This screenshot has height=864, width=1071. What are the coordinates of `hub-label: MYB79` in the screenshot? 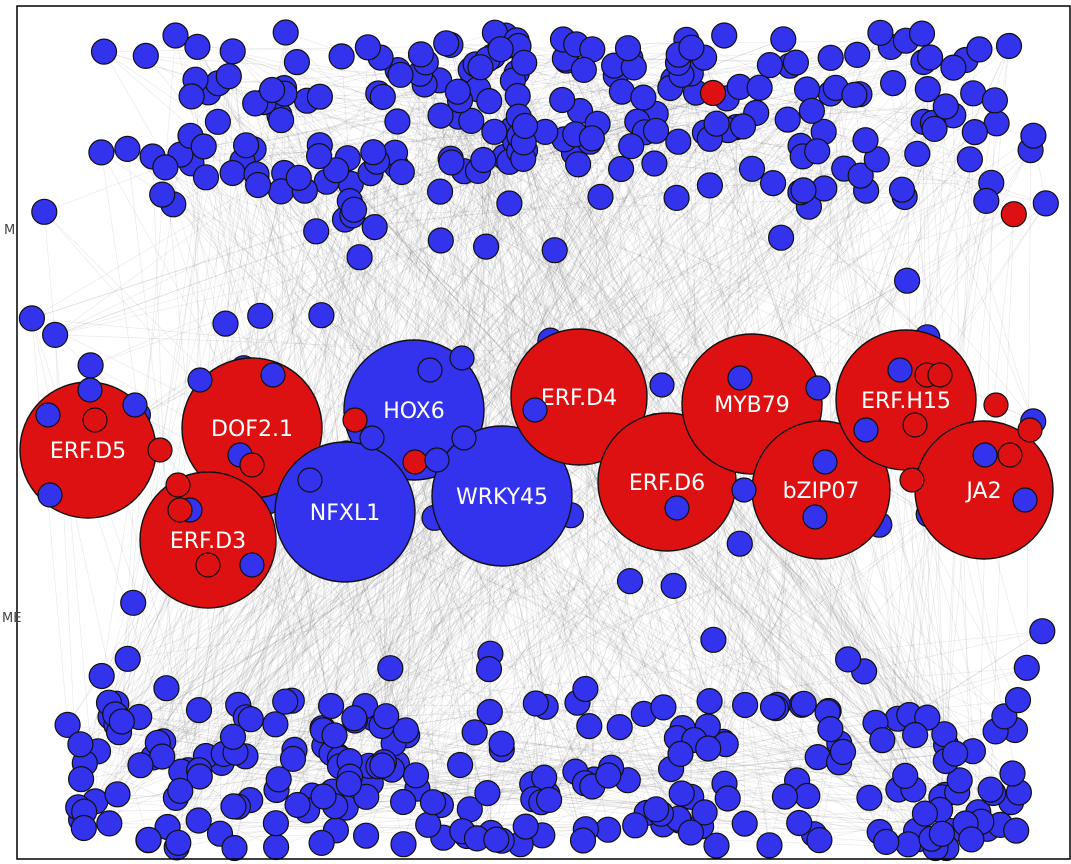 It's located at (752, 405).